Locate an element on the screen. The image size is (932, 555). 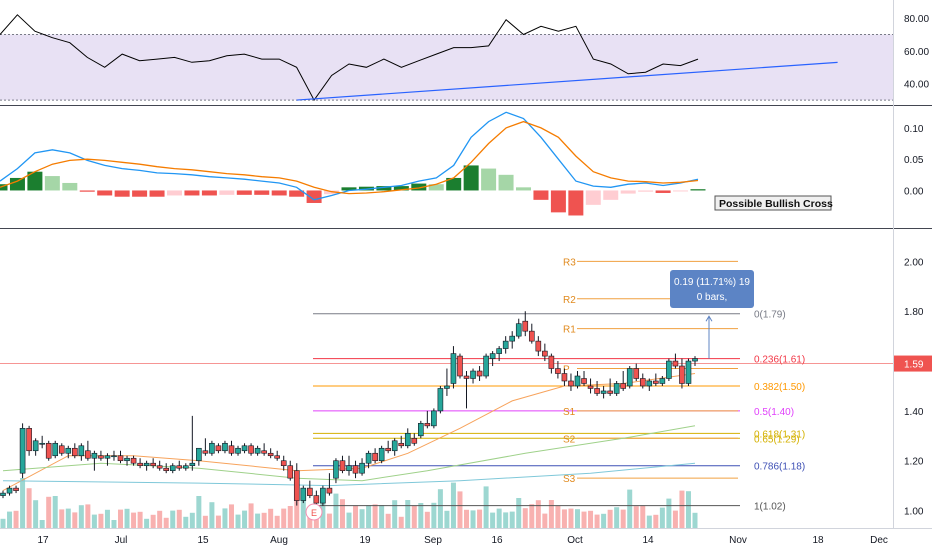
price-tick-label: 1.80 is located at coordinates (914, 312).